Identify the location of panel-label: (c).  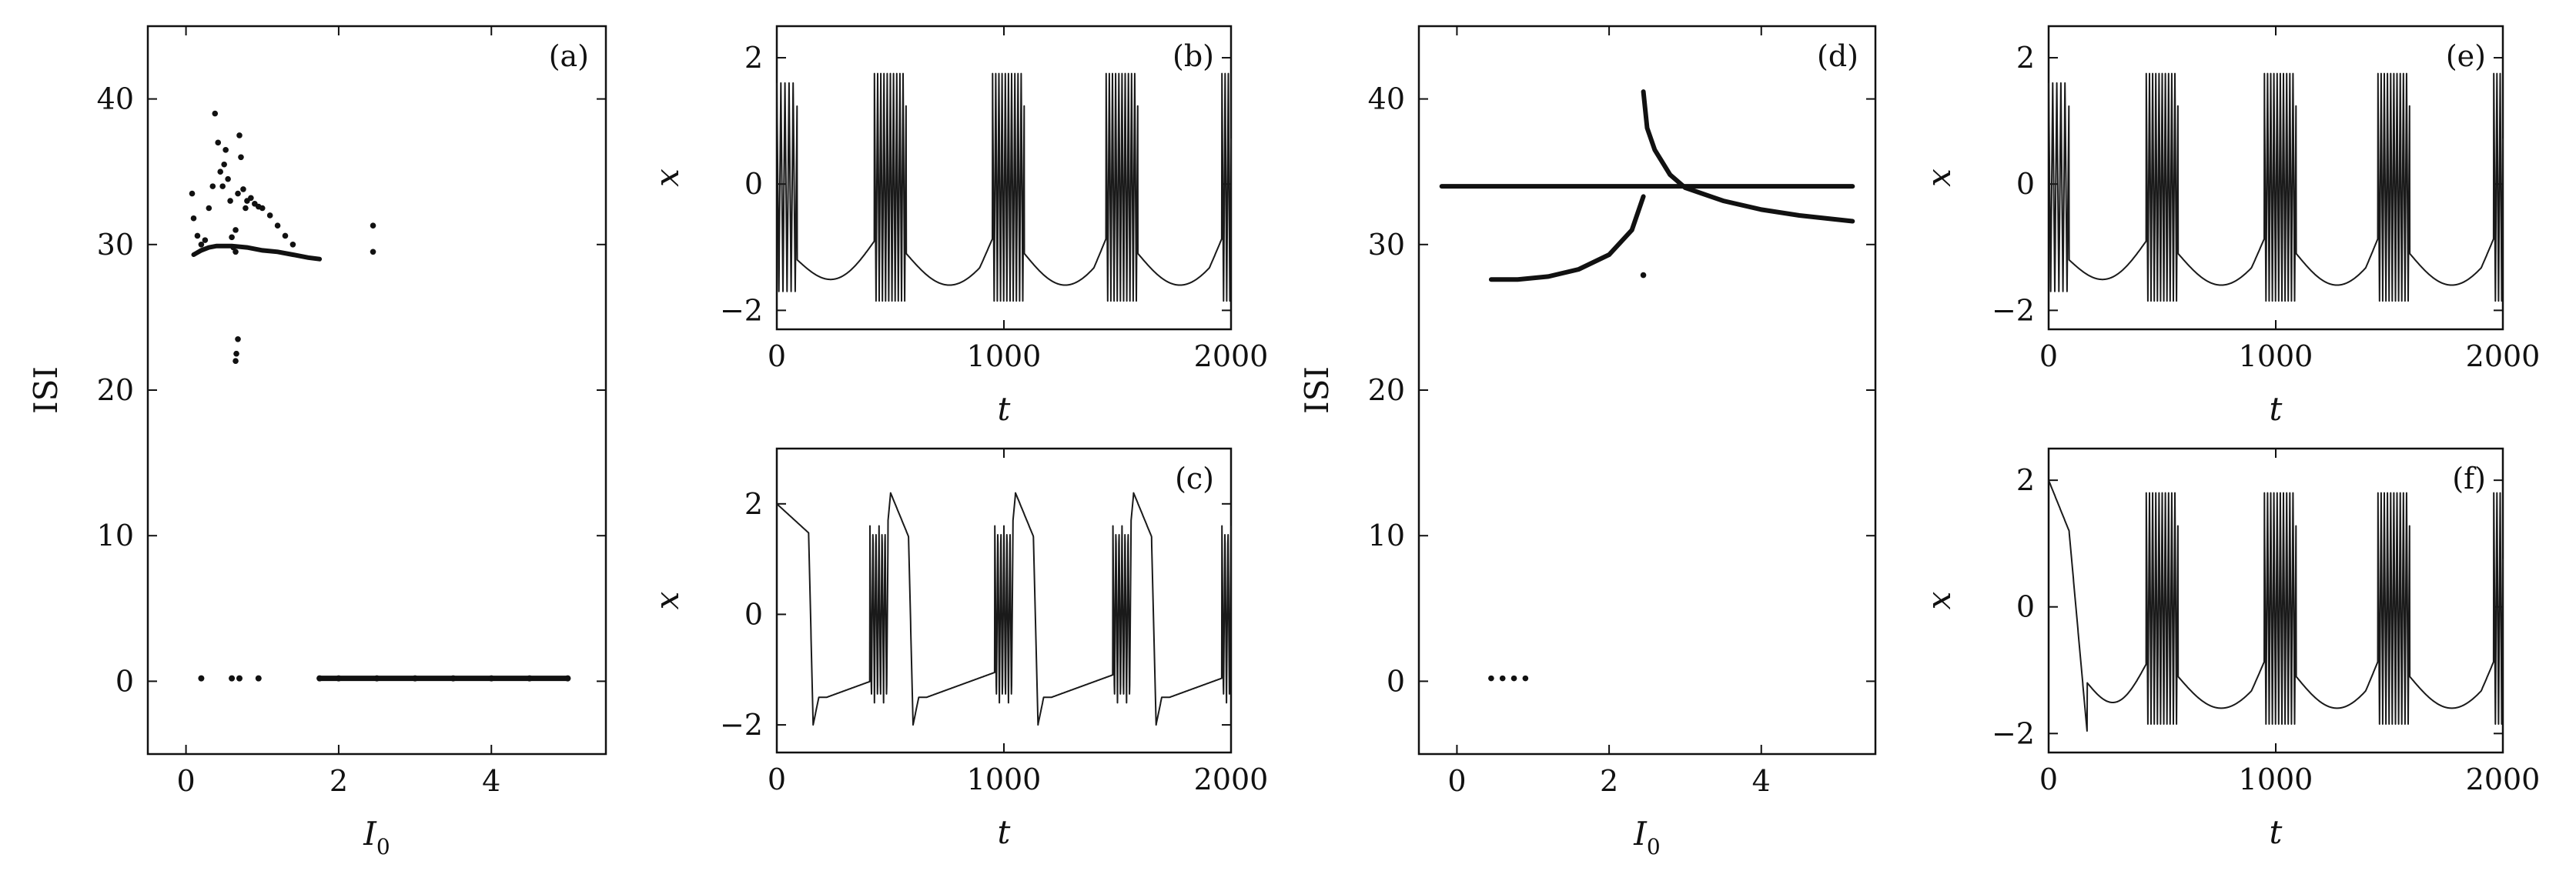
(1195, 479).